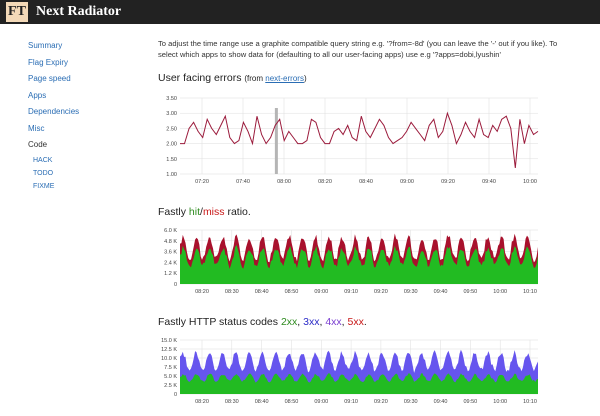  I want to click on y-tick-label: 2.4 K, so click(170, 263).